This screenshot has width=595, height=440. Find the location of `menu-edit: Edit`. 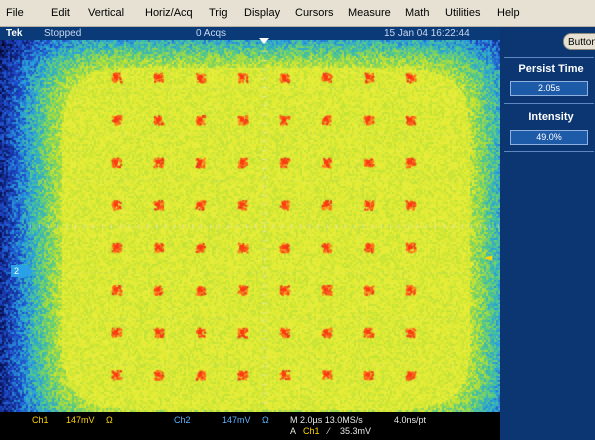

menu-edit: Edit is located at coordinates (60, 13).